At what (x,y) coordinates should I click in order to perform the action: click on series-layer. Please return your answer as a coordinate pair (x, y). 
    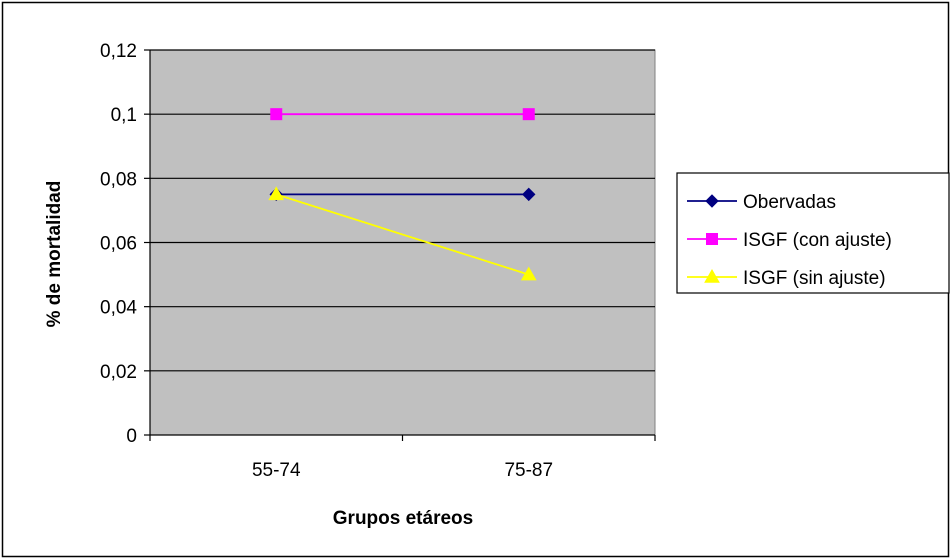
    Looking at the image, I should click on (402, 194).